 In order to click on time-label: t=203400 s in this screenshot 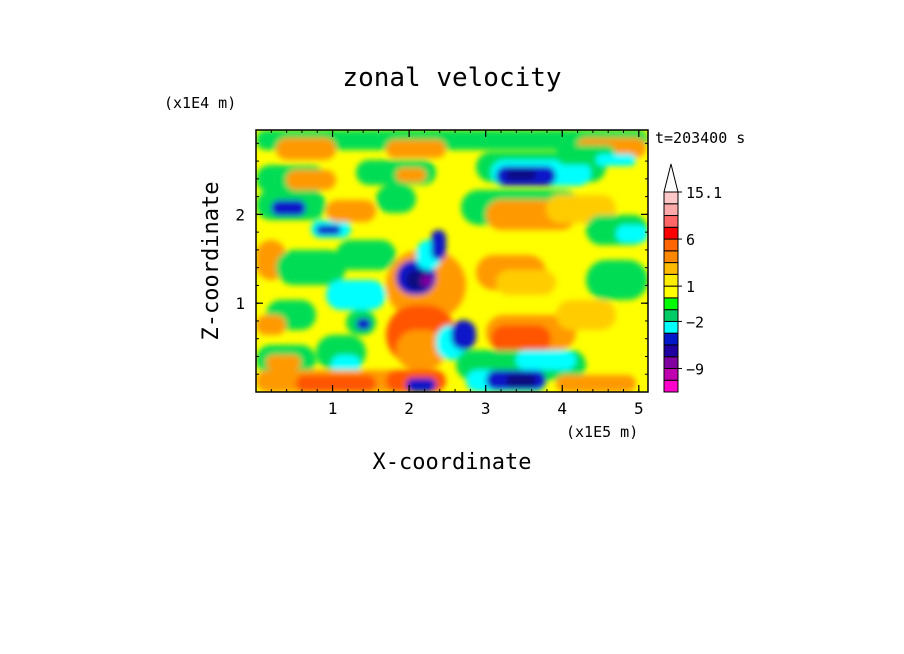, I will do `click(700, 138)`.